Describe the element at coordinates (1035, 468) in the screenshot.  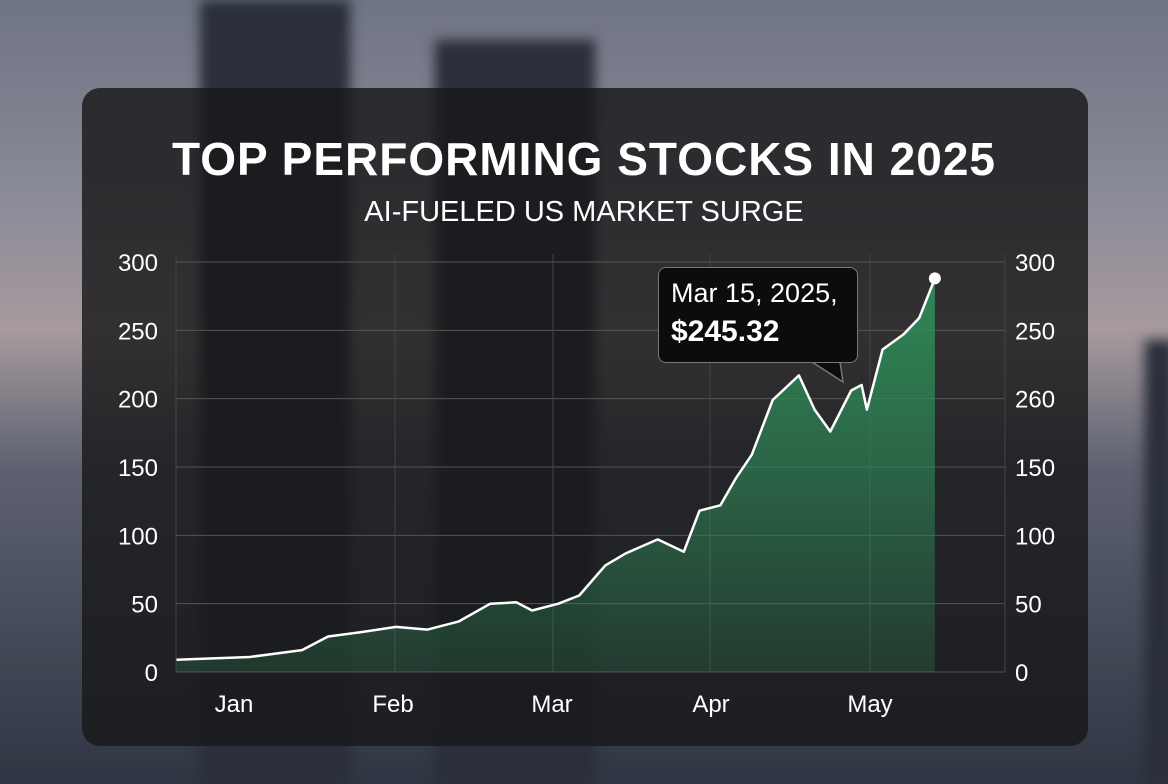
I see `y-tick-right: 150` at that location.